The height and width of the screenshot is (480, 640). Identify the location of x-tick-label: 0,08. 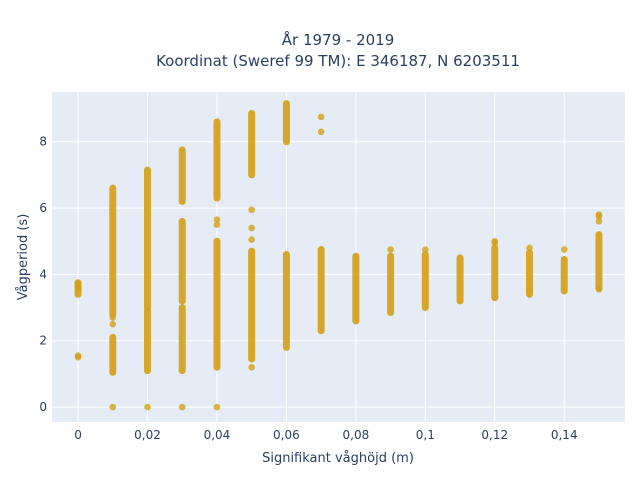
(356, 435).